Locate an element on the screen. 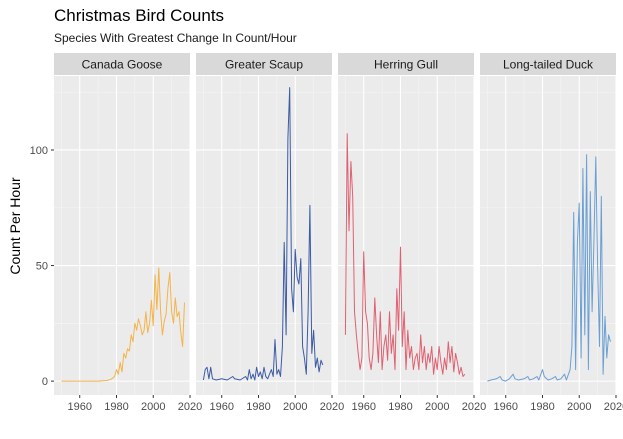 Image resolution: width=623 pixels, height=439 pixels. chart-title: Christmas Bird Counts is located at coordinates (139, 15).